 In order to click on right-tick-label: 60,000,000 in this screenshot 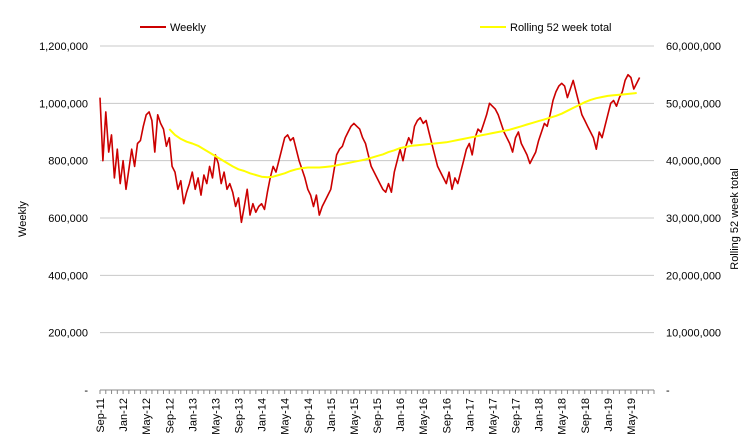, I will do `click(693, 47)`.